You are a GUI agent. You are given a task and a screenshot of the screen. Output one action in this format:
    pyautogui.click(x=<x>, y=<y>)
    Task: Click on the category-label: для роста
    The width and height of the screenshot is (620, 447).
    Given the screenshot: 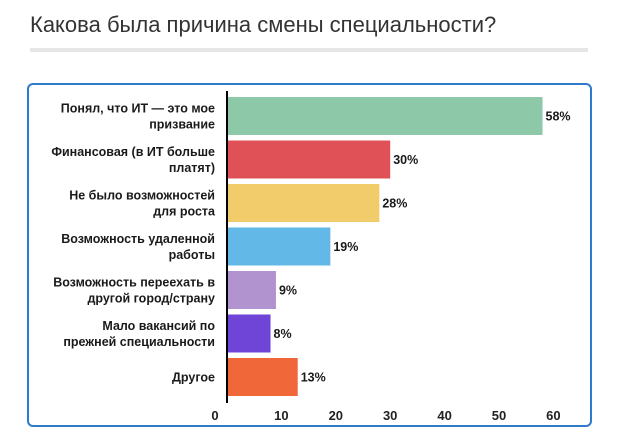 What is the action you would take?
    pyautogui.click(x=184, y=212)
    